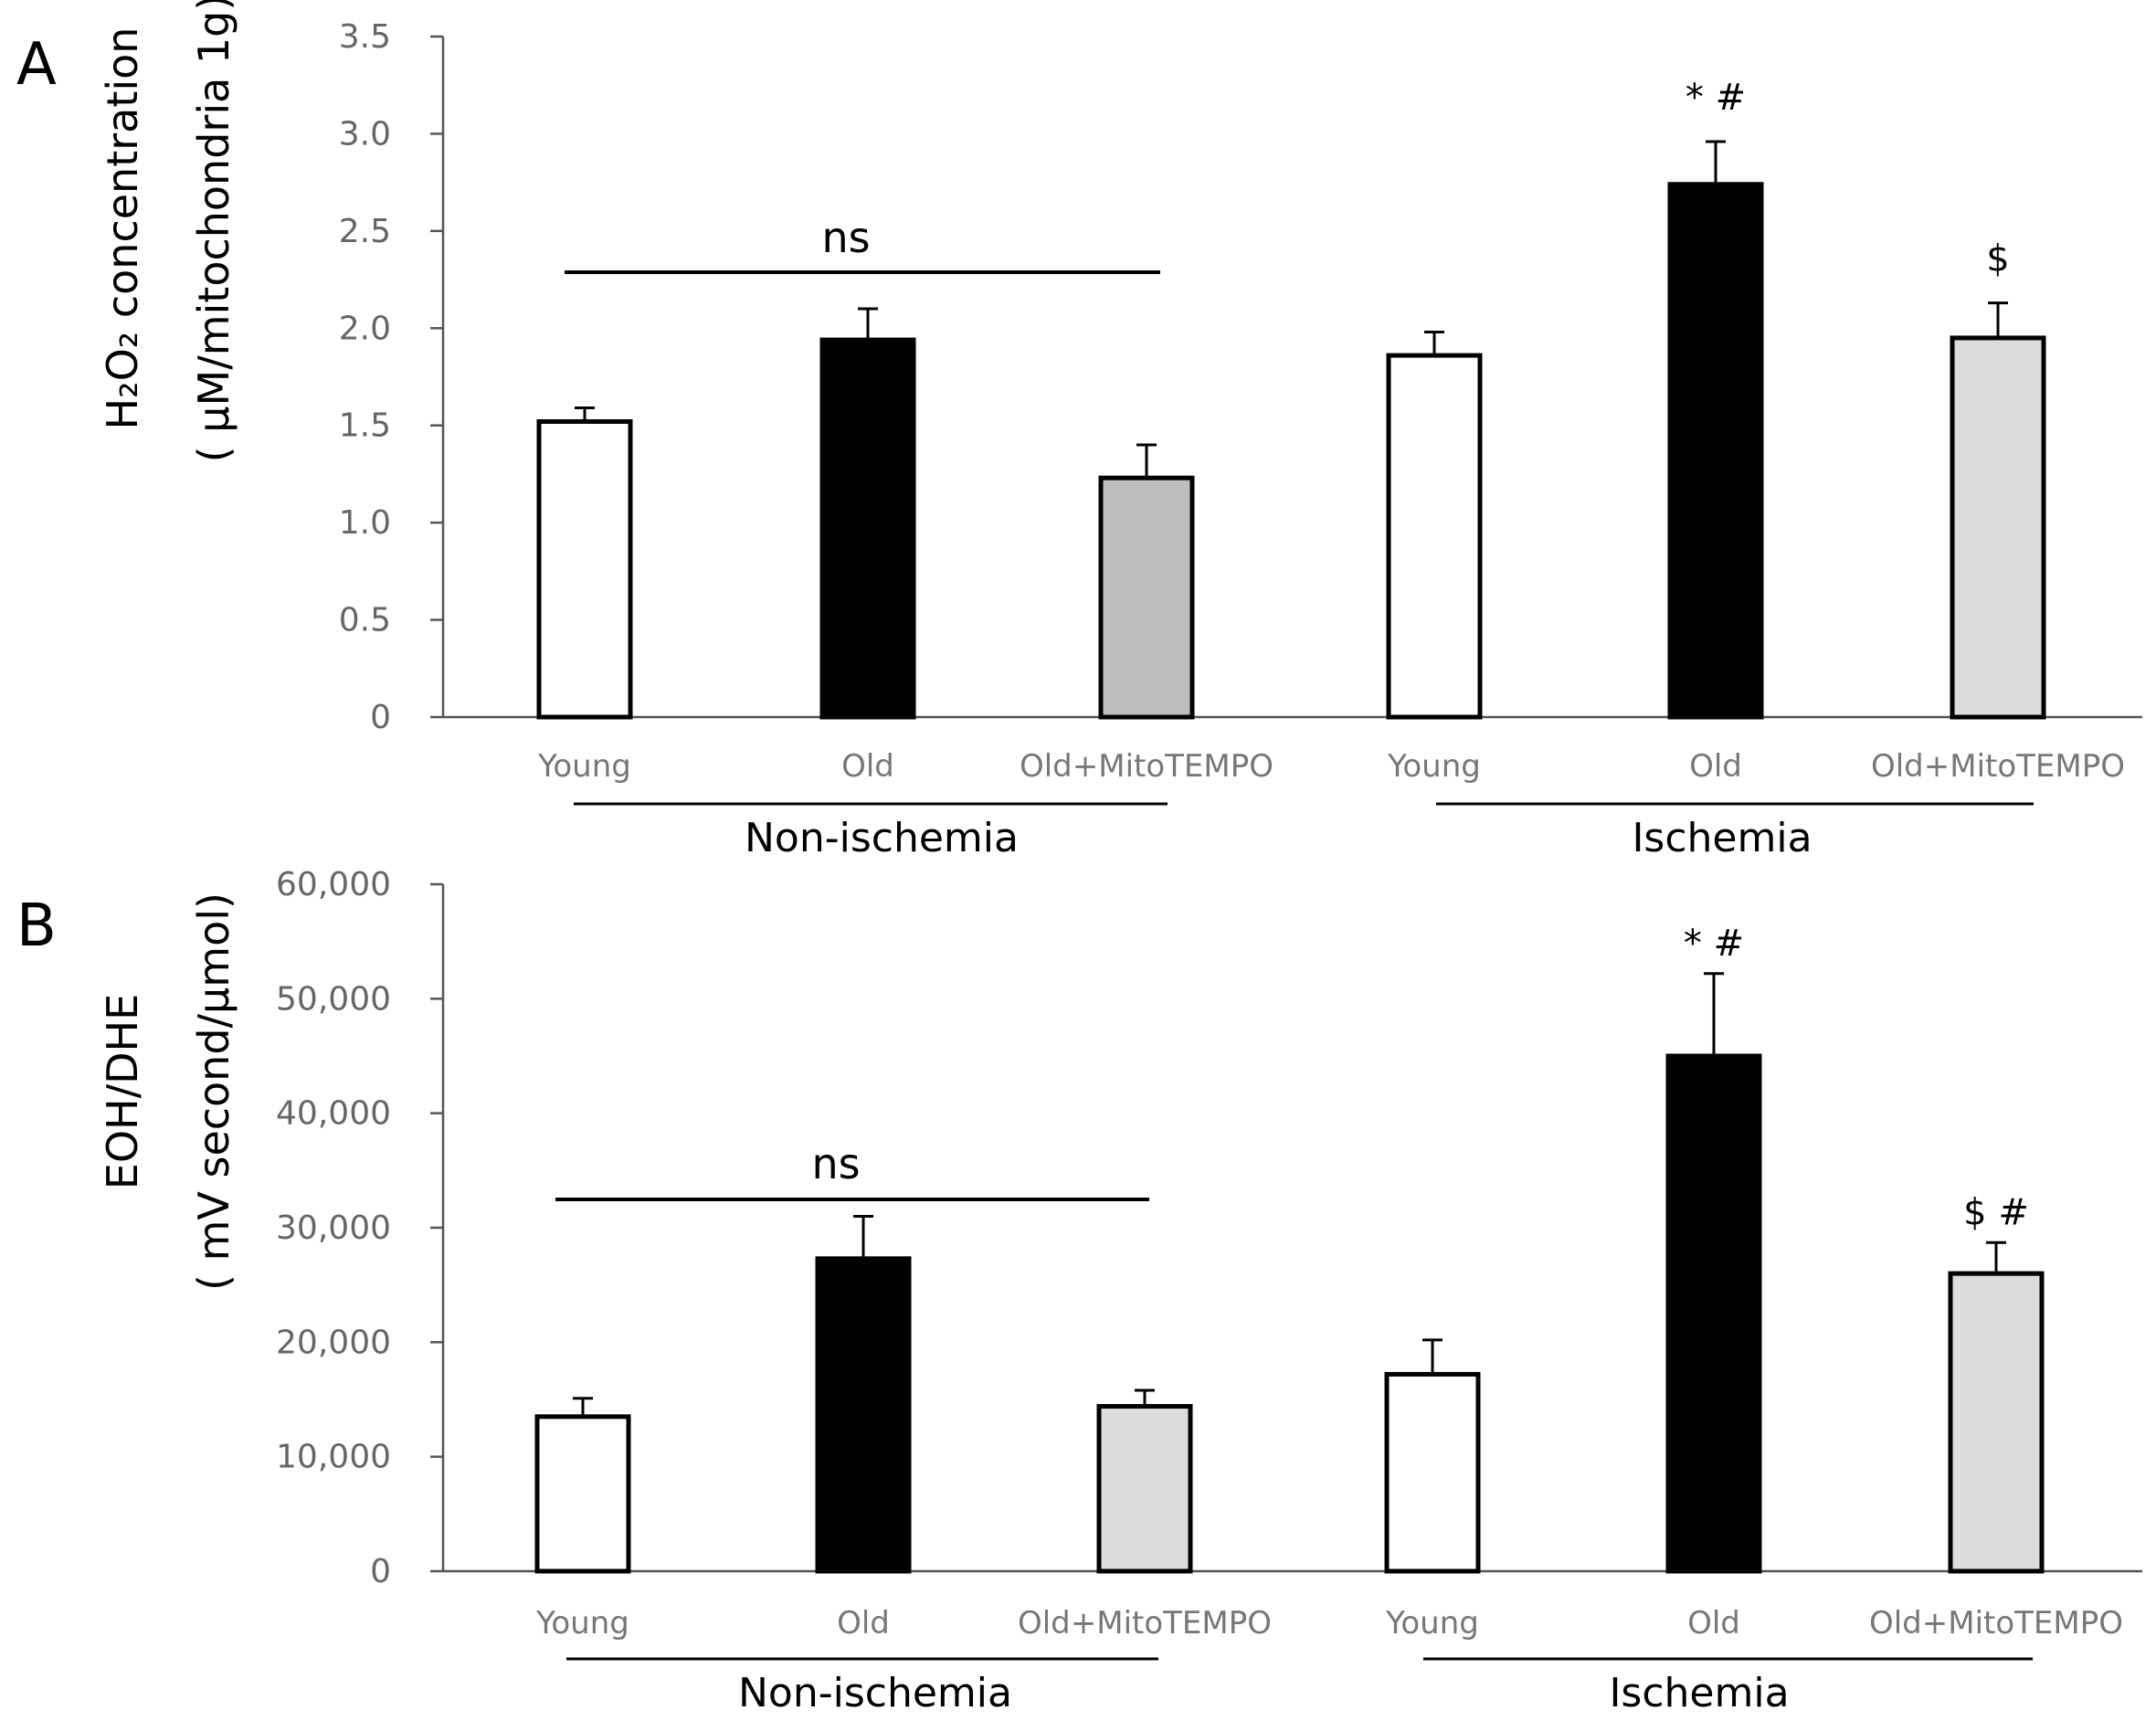 The image size is (2156, 1721). I want to click on y-tick-label: 1.5, so click(365, 426).